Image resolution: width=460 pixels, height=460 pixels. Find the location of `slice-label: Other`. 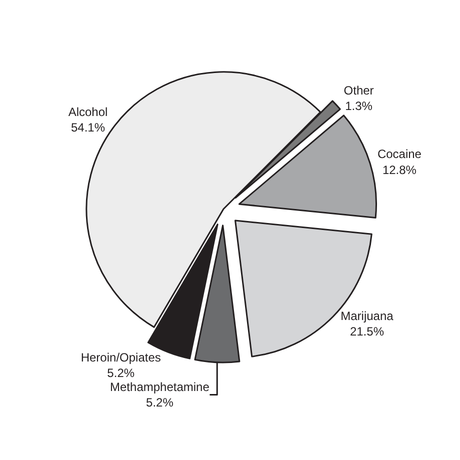

slice-label: Other is located at coordinates (359, 90).